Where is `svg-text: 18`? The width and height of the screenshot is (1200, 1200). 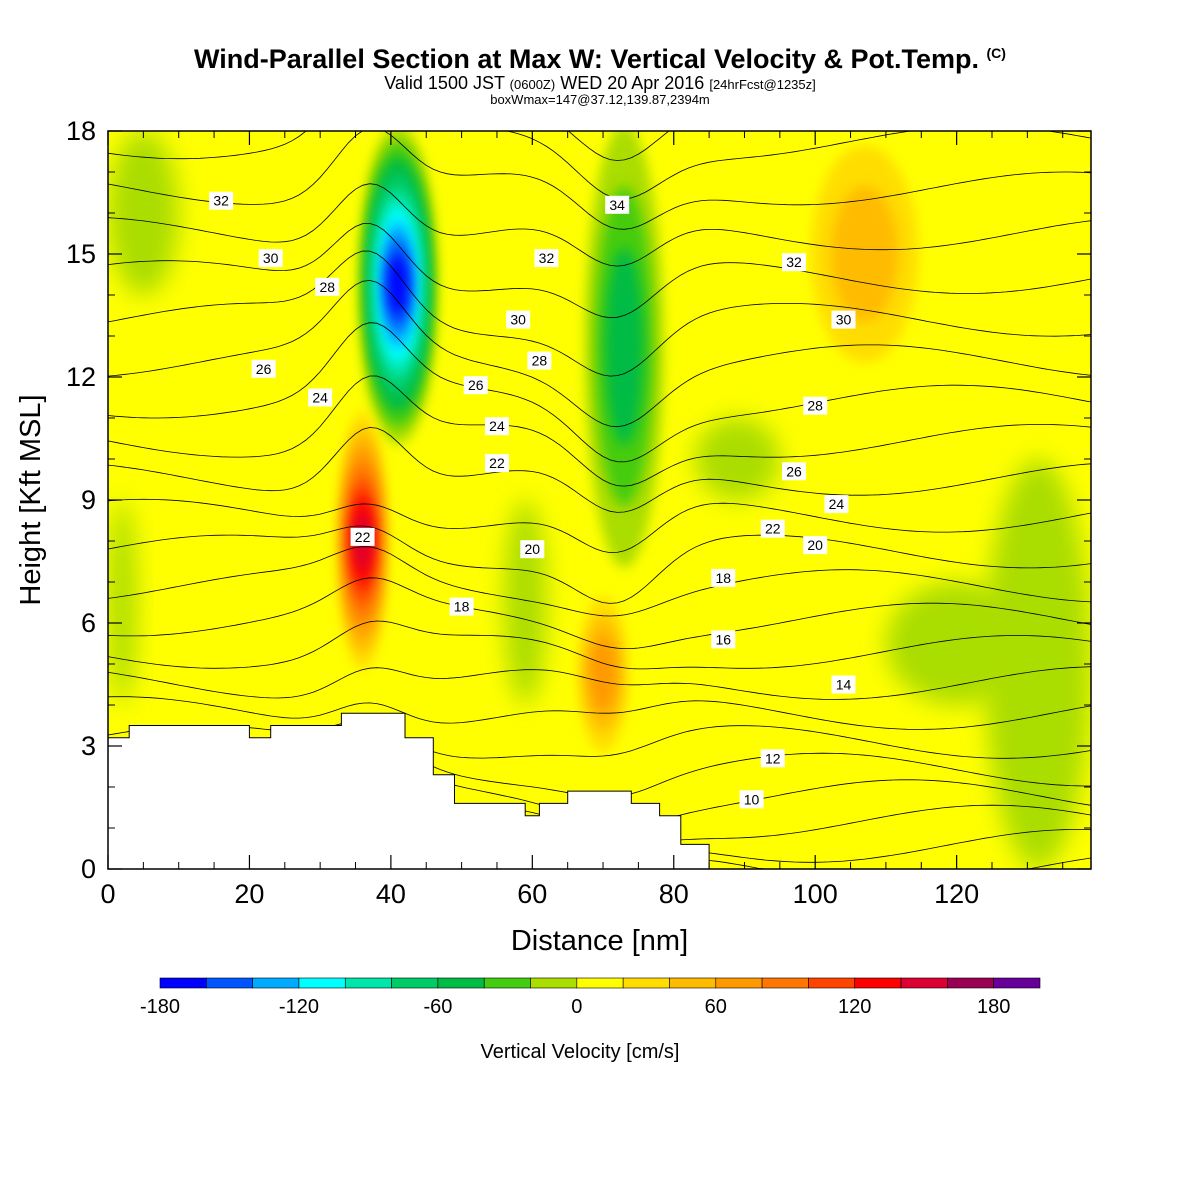
svg-text: 18 is located at coordinates (723, 578).